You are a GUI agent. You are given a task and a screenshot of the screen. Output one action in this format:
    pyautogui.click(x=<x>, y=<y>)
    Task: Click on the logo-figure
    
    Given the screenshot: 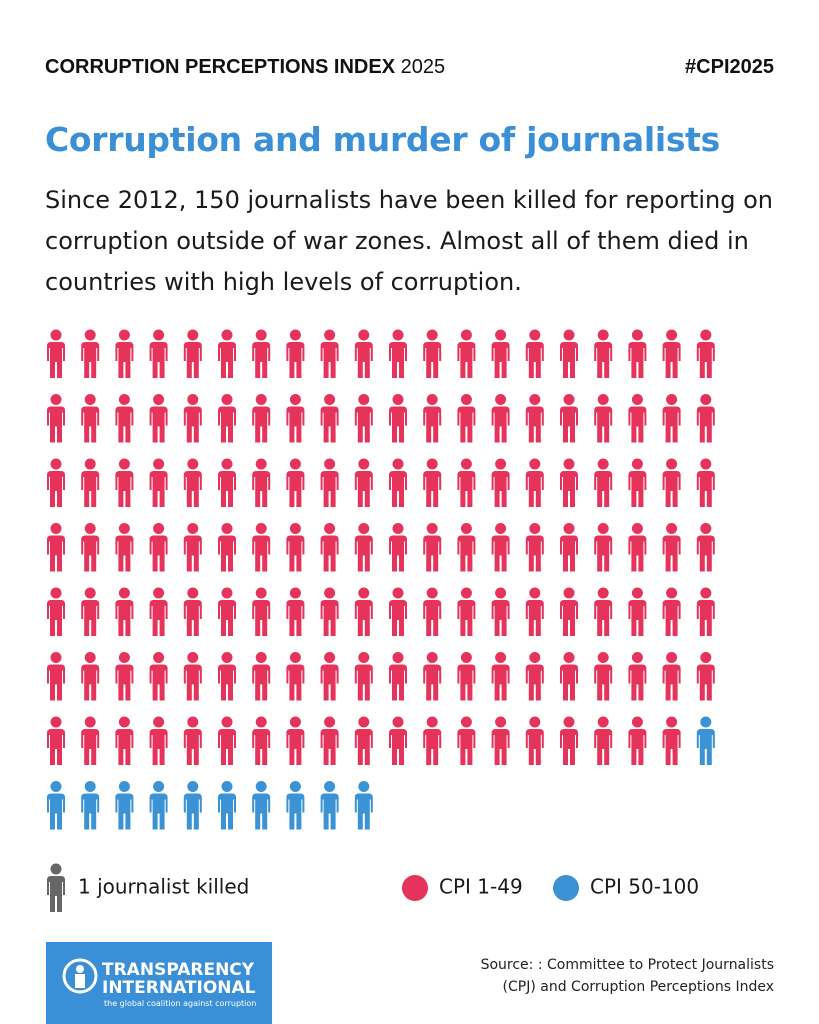 What is the action you would take?
    pyautogui.click(x=80, y=969)
    